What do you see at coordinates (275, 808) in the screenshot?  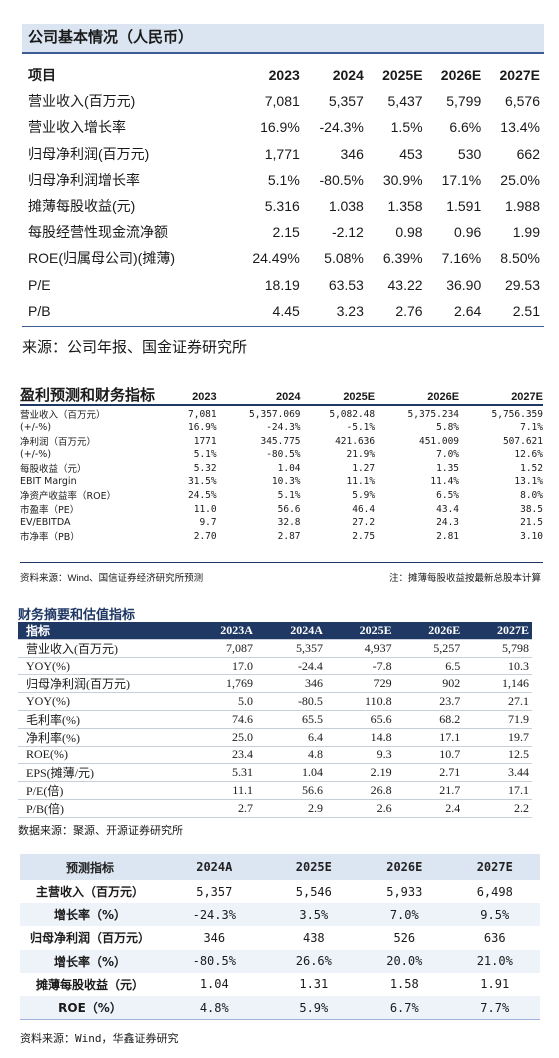 I see `table-row: P/B(倍) 2.7 2.9 2.6 2.4 2.2` at bounding box center [275, 808].